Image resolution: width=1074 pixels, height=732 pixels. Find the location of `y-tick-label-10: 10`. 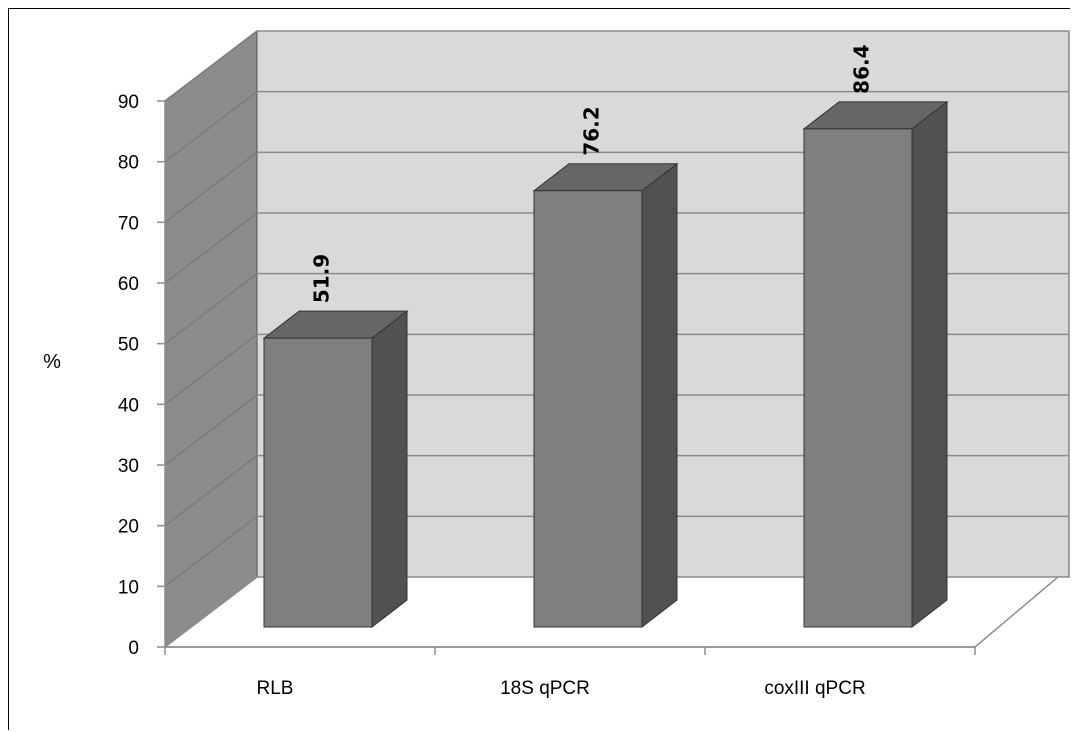

y-tick-label-10: 10 is located at coordinates (128, 587).